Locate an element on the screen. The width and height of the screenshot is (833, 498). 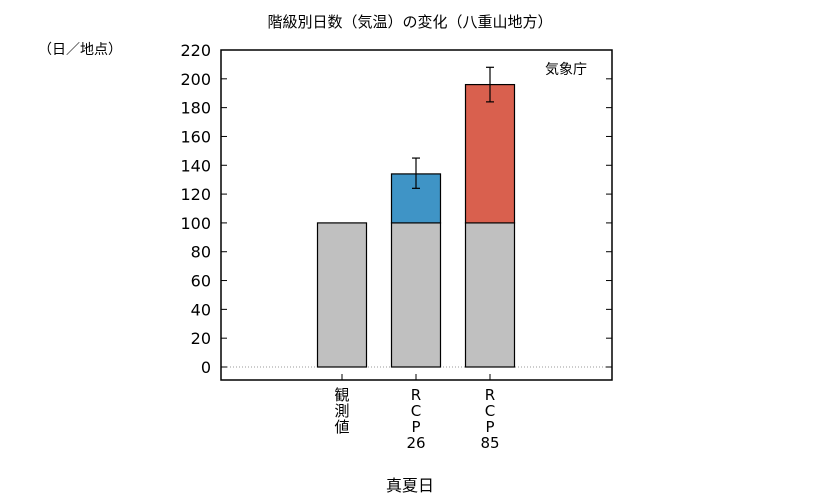
y-tick-label: 40 is located at coordinates (201, 309).